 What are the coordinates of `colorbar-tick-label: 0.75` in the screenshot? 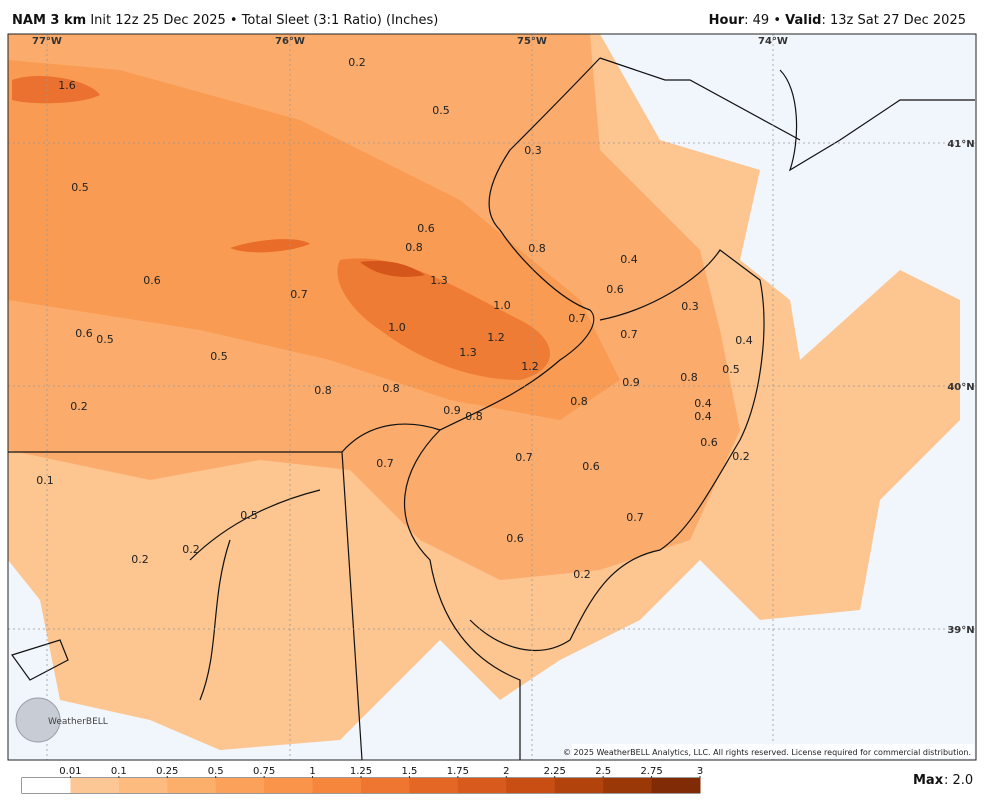 It's located at (264, 771).